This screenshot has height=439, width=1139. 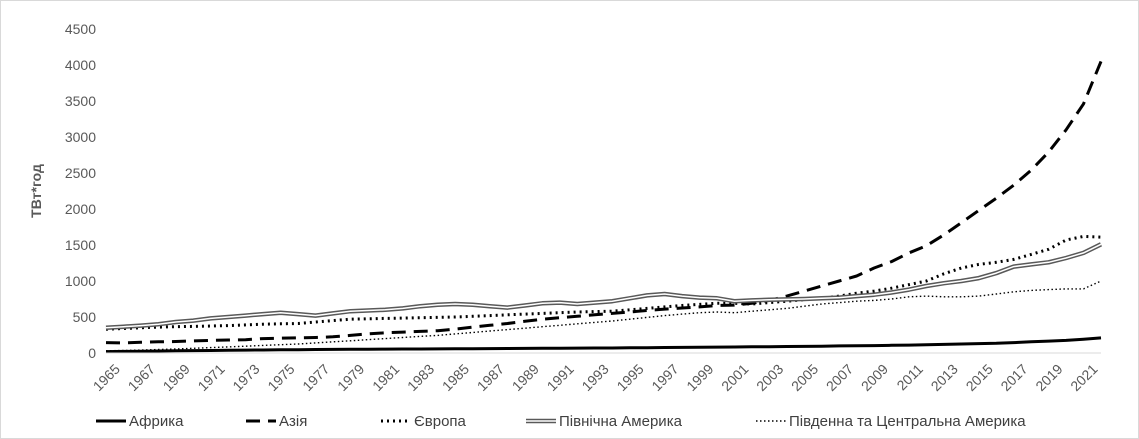 What do you see at coordinates (664, 377) in the screenshot?
I see `x-tick-label: 1997` at bounding box center [664, 377].